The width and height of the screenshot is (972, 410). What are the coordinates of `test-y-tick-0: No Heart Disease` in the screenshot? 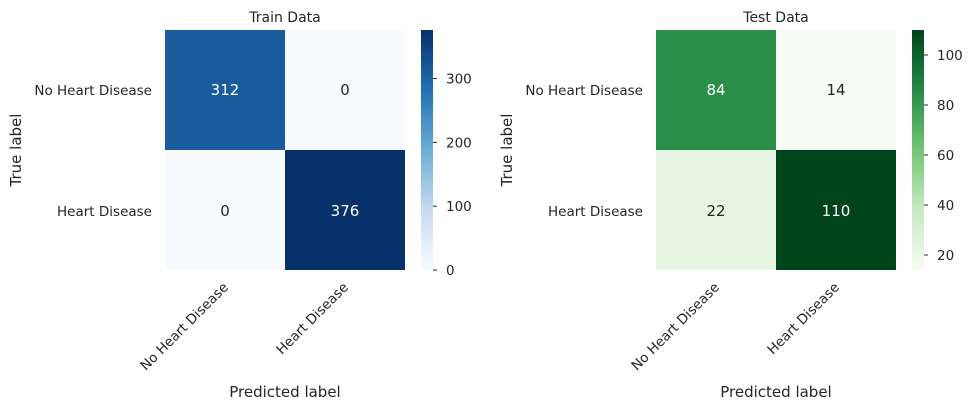 It's located at (584, 91).